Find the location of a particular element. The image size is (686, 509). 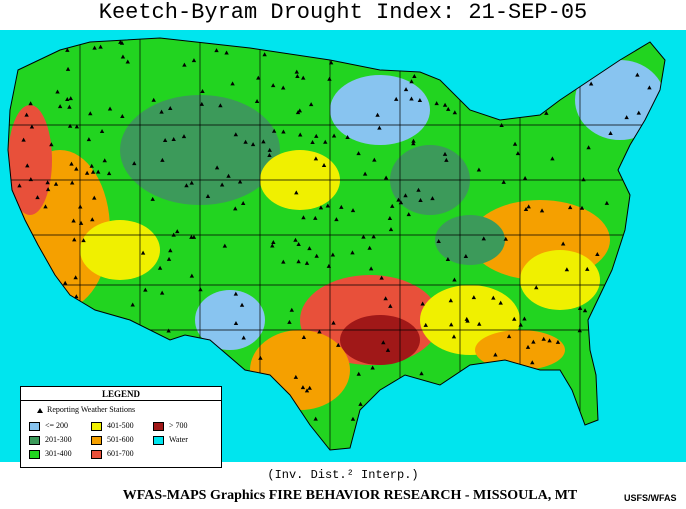

legend-item: 301-400 is located at coordinates (50, 454).